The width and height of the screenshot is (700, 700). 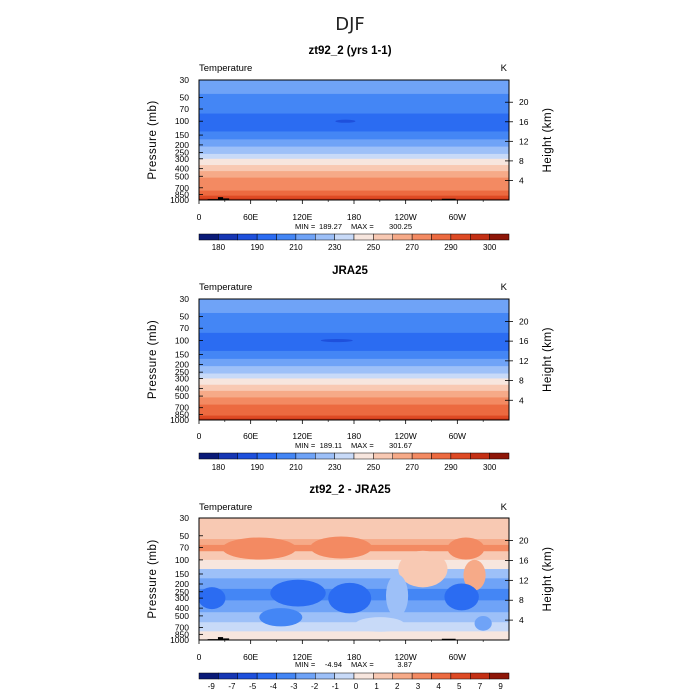 What do you see at coordinates (400, 226) in the screenshot?
I see `max-value: 300.25` at bounding box center [400, 226].